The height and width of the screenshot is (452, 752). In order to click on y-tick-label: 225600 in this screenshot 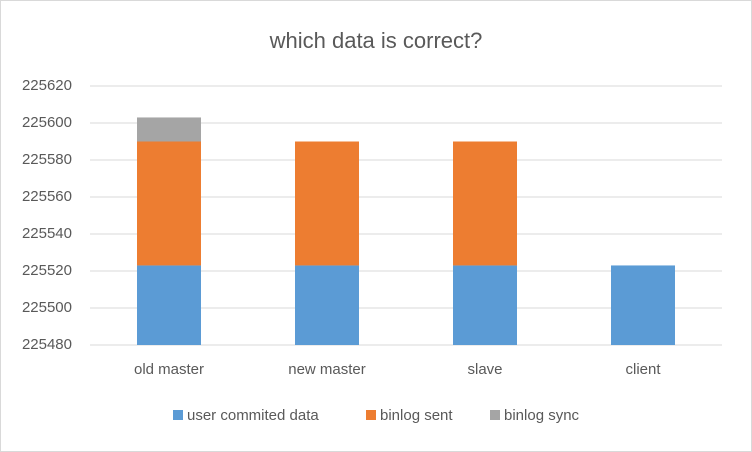, I will do `click(47, 122)`.